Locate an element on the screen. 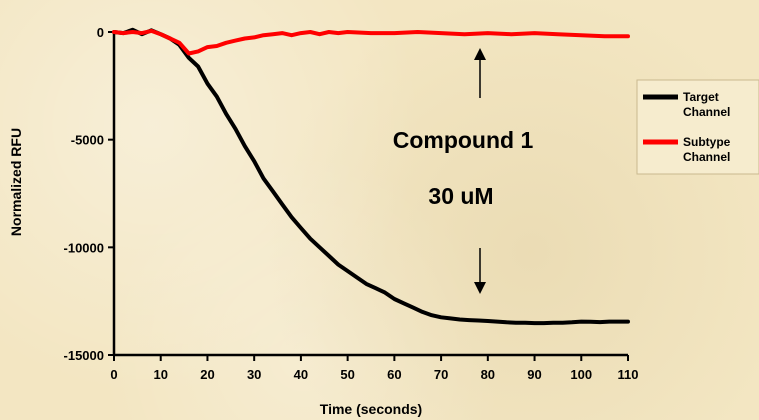  x-axis-title: Time (seconds) is located at coordinates (371, 409).